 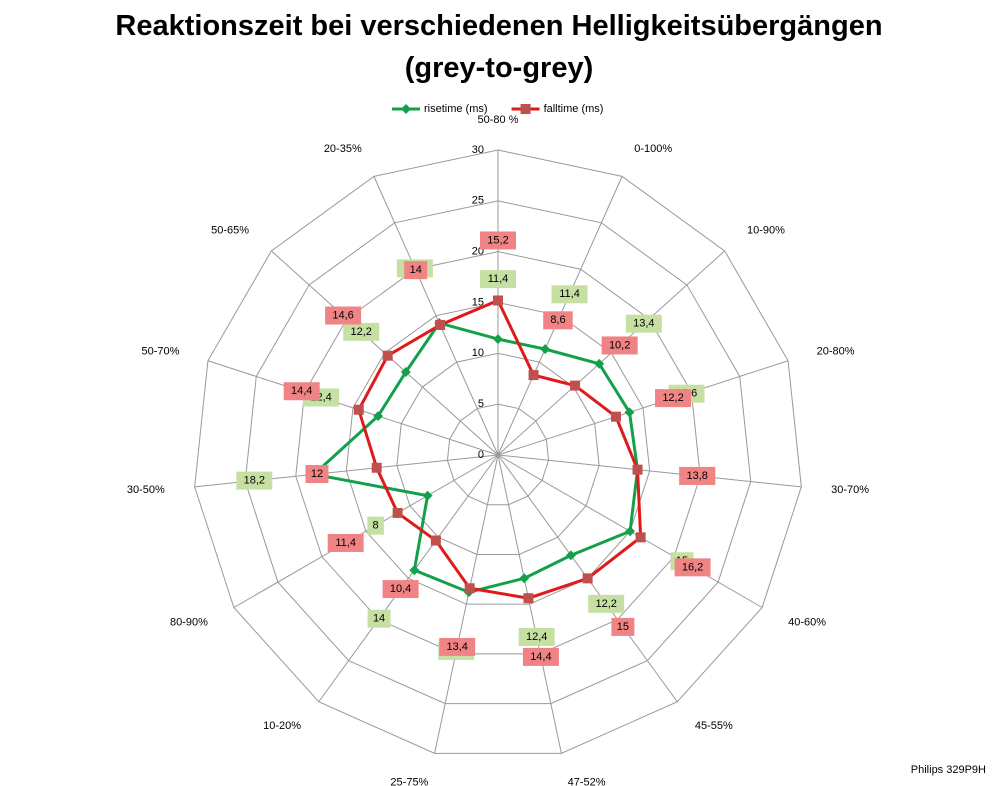 I want to click on category-label: 0-100%, so click(x=653, y=149).